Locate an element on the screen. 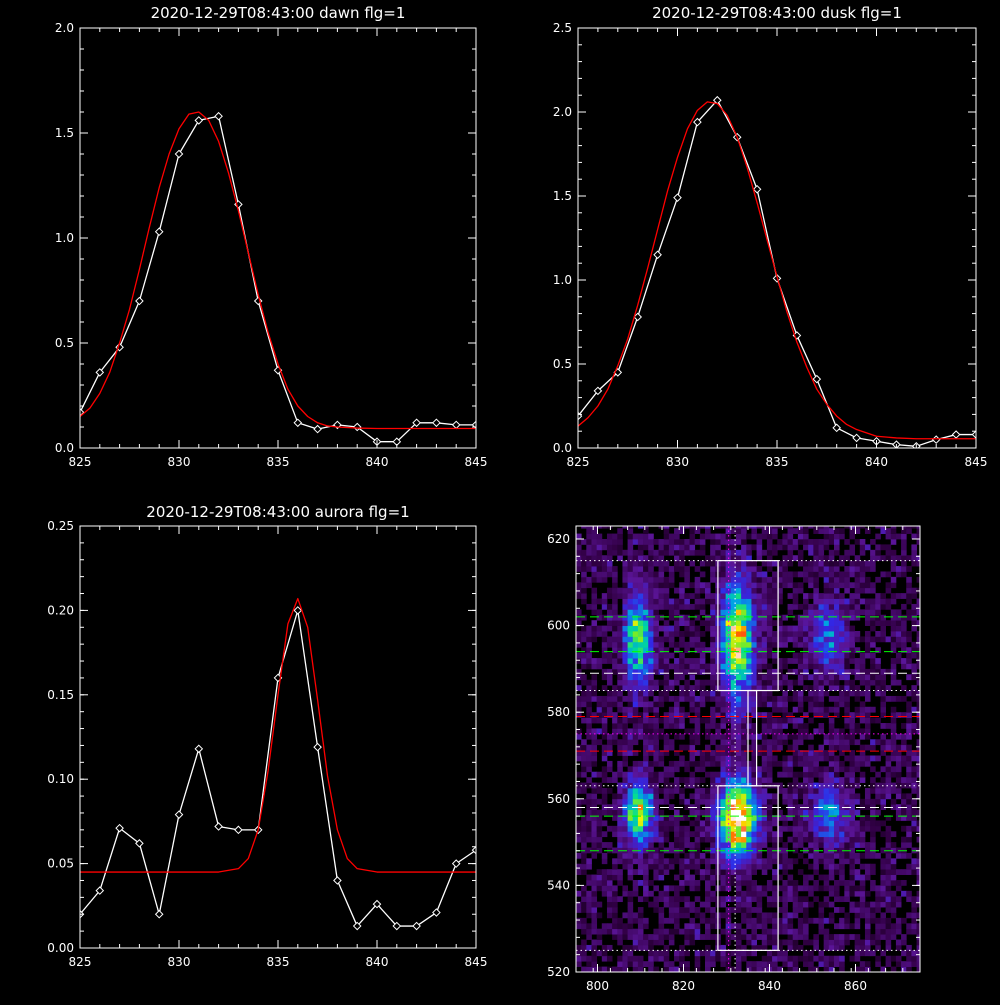  y-tick-label: 0.5 is located at coordinates (562, 364).